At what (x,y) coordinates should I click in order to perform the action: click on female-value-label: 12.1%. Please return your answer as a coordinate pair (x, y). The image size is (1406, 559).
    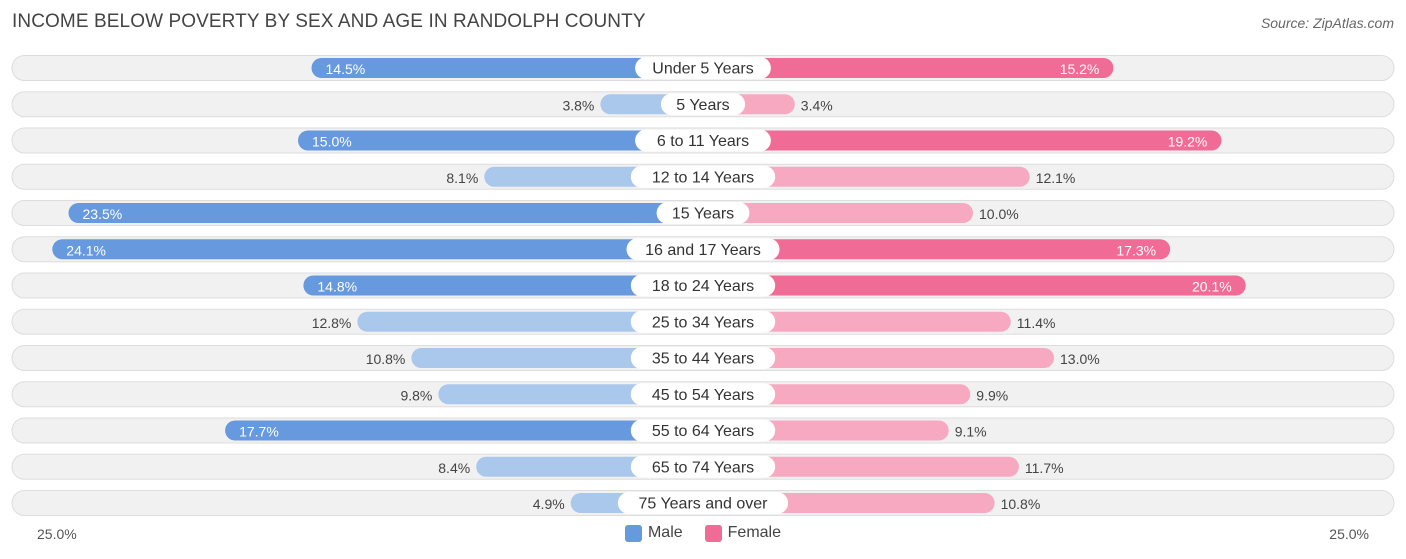
    Looking at the image, I should click on (1056, 178).